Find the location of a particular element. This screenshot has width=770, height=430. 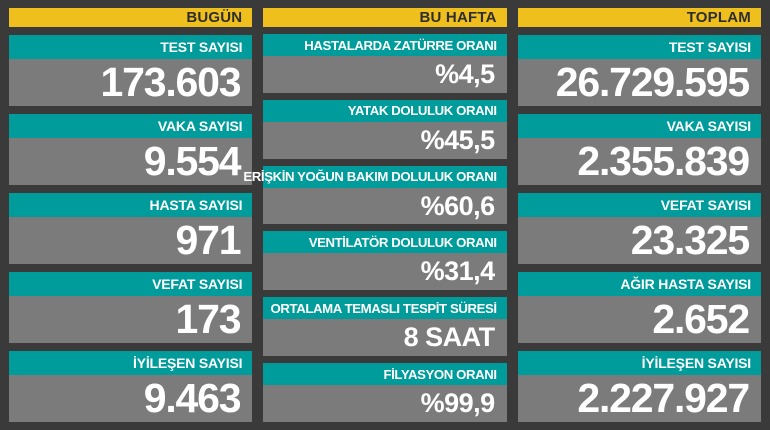

stat-value: 971 is located at coordinates (131, 240).